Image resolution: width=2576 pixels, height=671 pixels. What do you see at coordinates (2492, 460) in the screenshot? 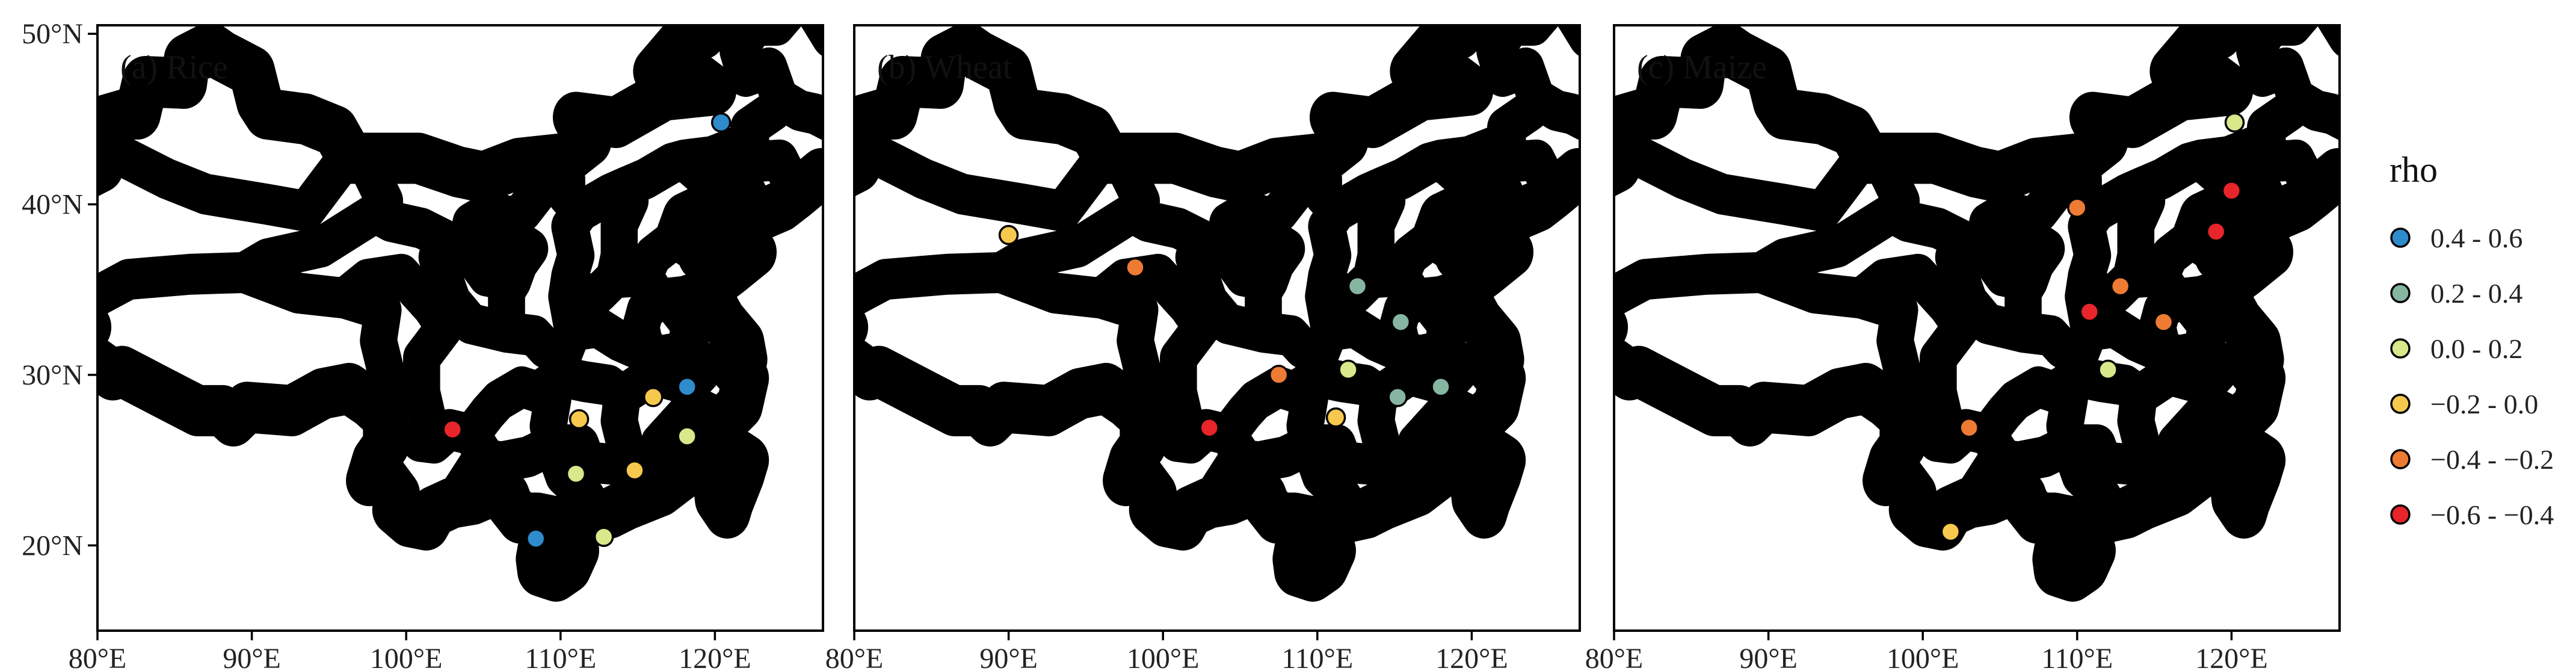
I see `legend-label: −0.4 - −0.2` at bounding box center [2492, 460].